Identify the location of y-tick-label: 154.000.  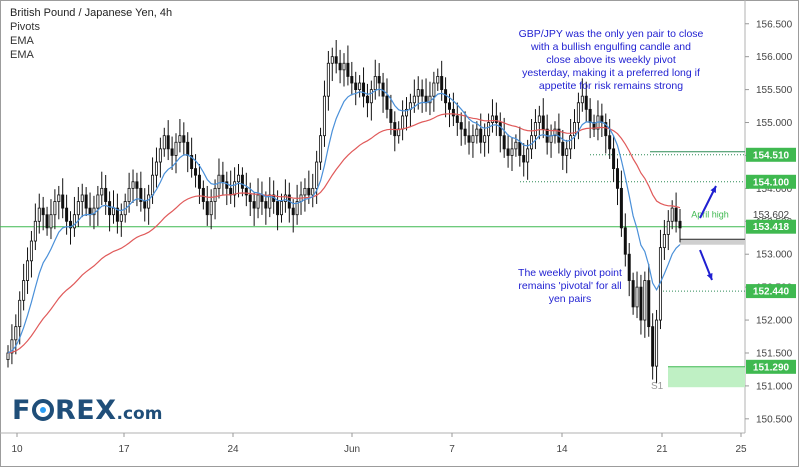
(774, 189).